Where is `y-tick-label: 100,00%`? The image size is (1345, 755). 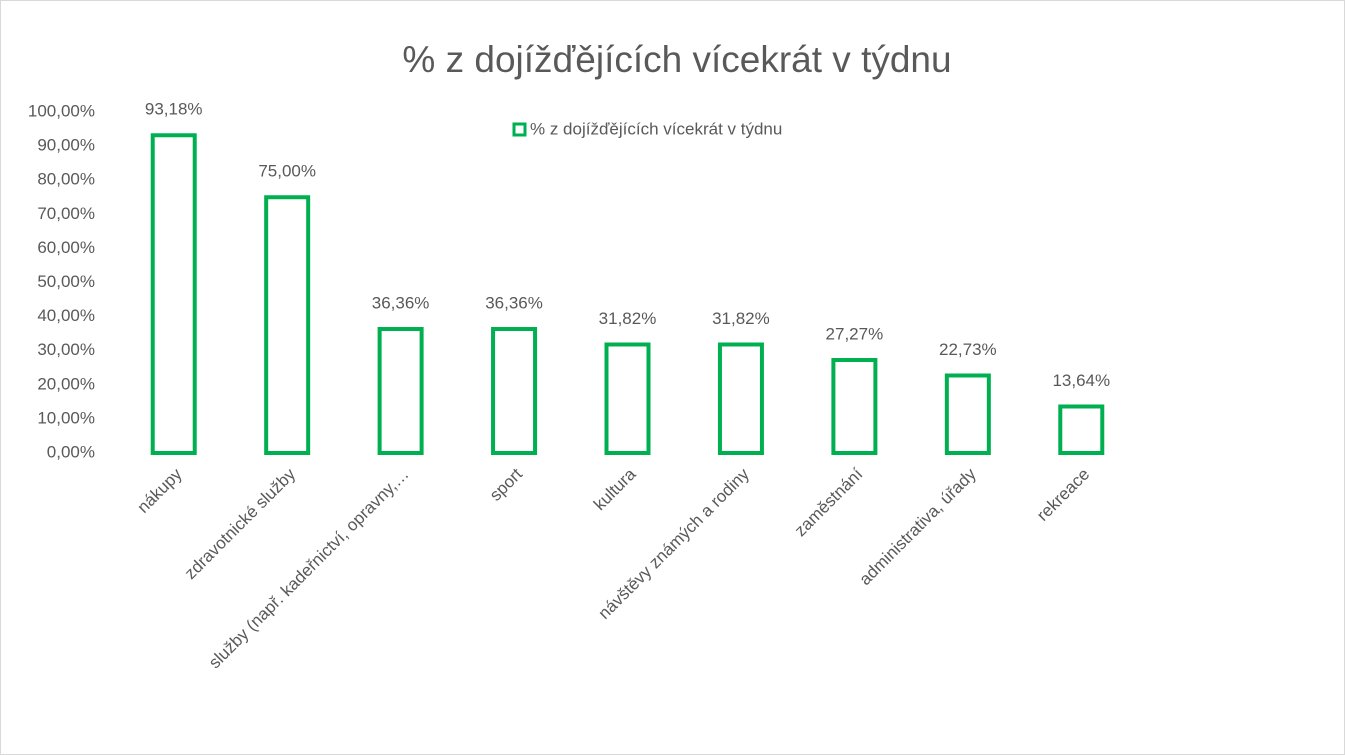 y-tick-label: 100,00% is located at coordinates (61, 110).